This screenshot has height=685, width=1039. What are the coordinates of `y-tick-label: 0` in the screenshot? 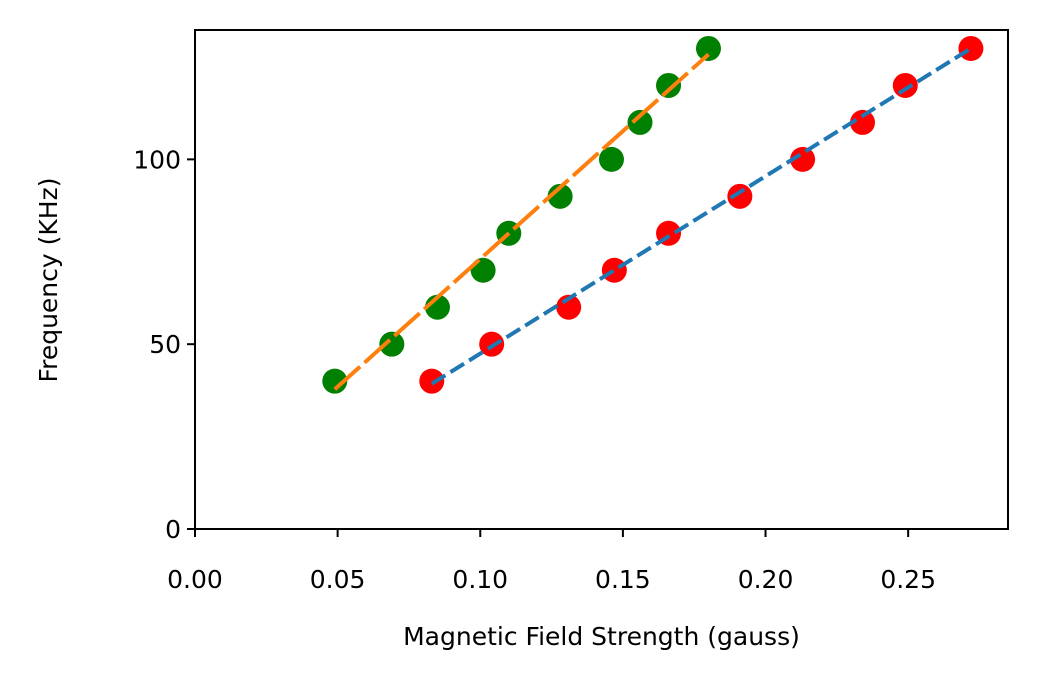 It's located at (173, 529).